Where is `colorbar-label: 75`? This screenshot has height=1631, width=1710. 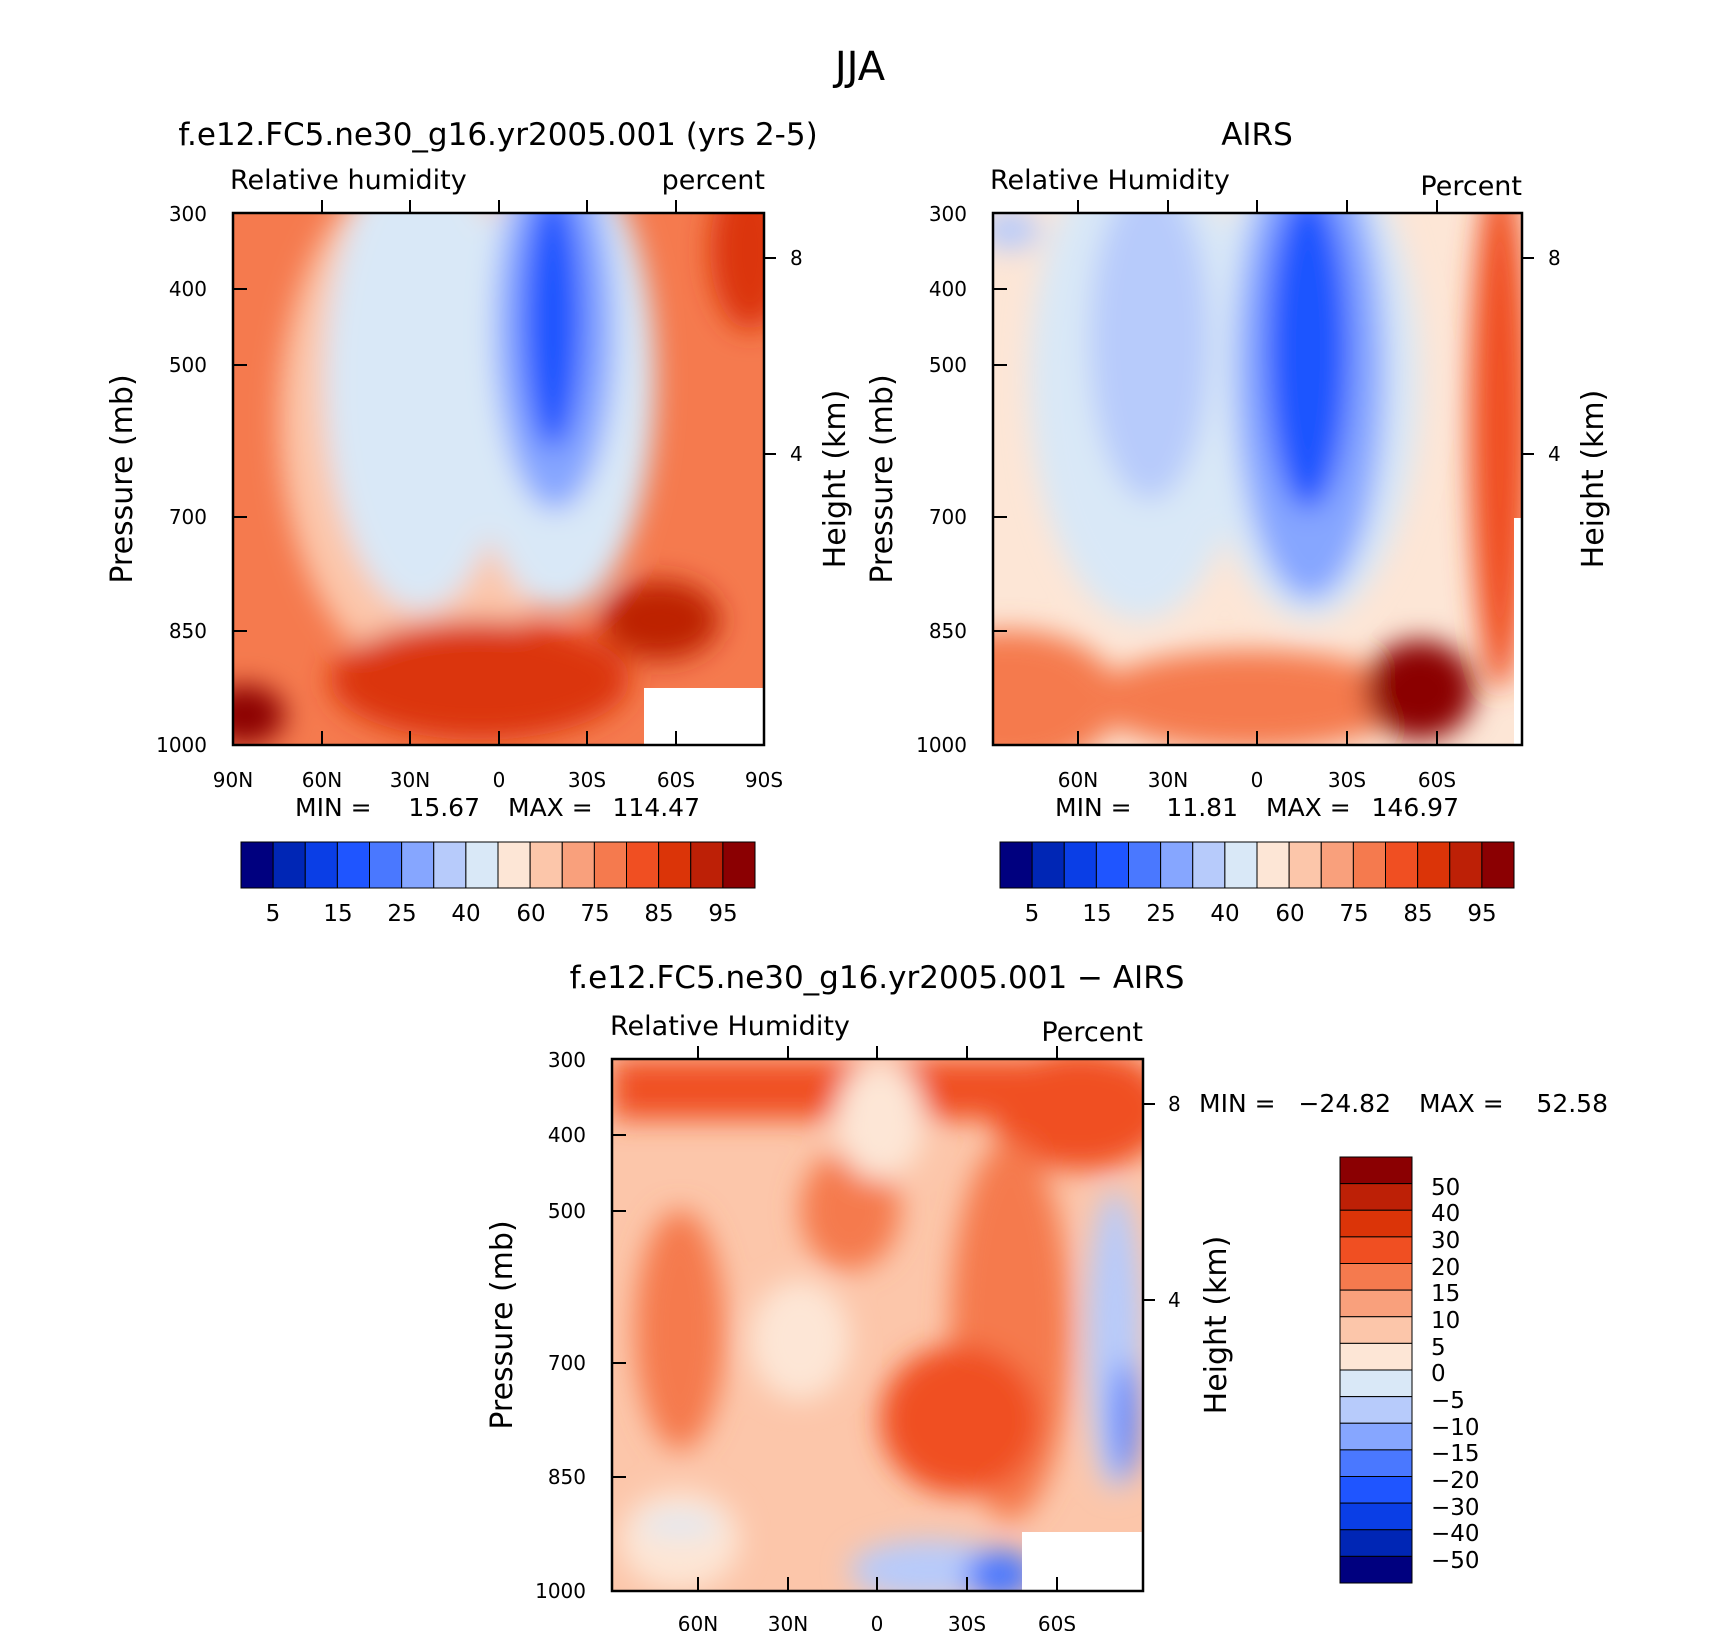
colorbar-label: 75 is located at coordinates (1353, 914).